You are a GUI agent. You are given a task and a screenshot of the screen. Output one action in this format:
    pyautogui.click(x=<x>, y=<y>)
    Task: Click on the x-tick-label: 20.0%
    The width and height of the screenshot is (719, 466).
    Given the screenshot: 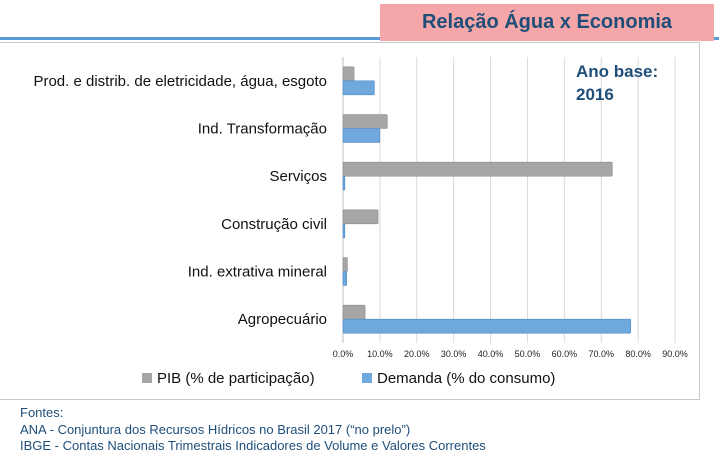 What is the action you would take?
    pyautogui.click(x=417, y=354)
    